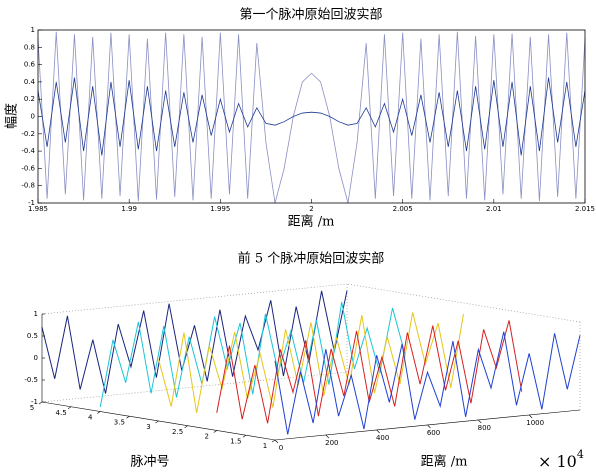 Image resolution: width=596 pixels, height=472 pixels. What do you see at coordinates (30, 65) in the screenshot?
I see `y-tick-label: 0.6` at bounding box center [30, 65].